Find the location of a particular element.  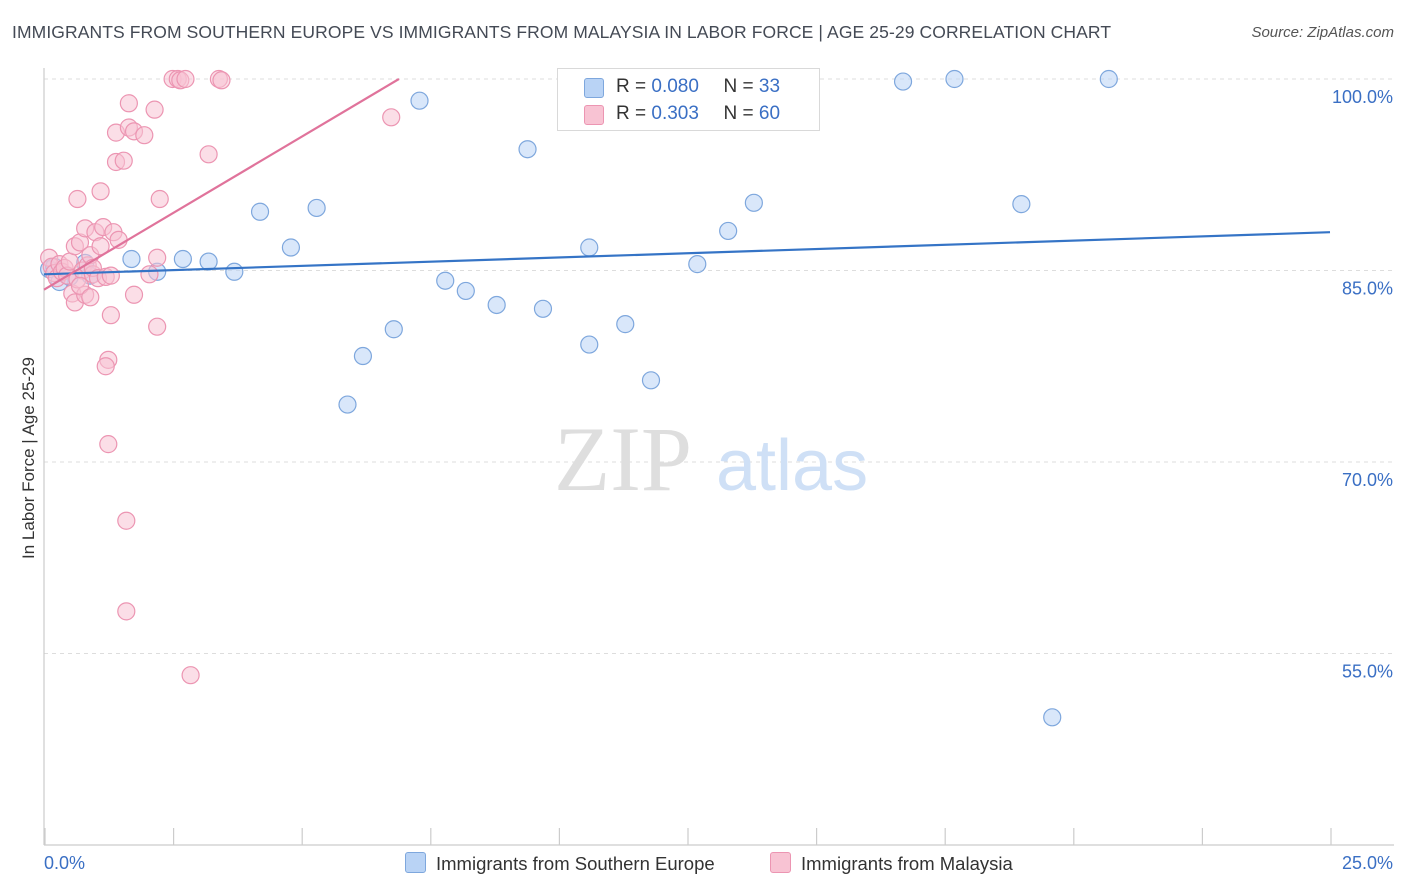

legend-n-value-southern-europe: 33 is located at coordinates (769, 86).